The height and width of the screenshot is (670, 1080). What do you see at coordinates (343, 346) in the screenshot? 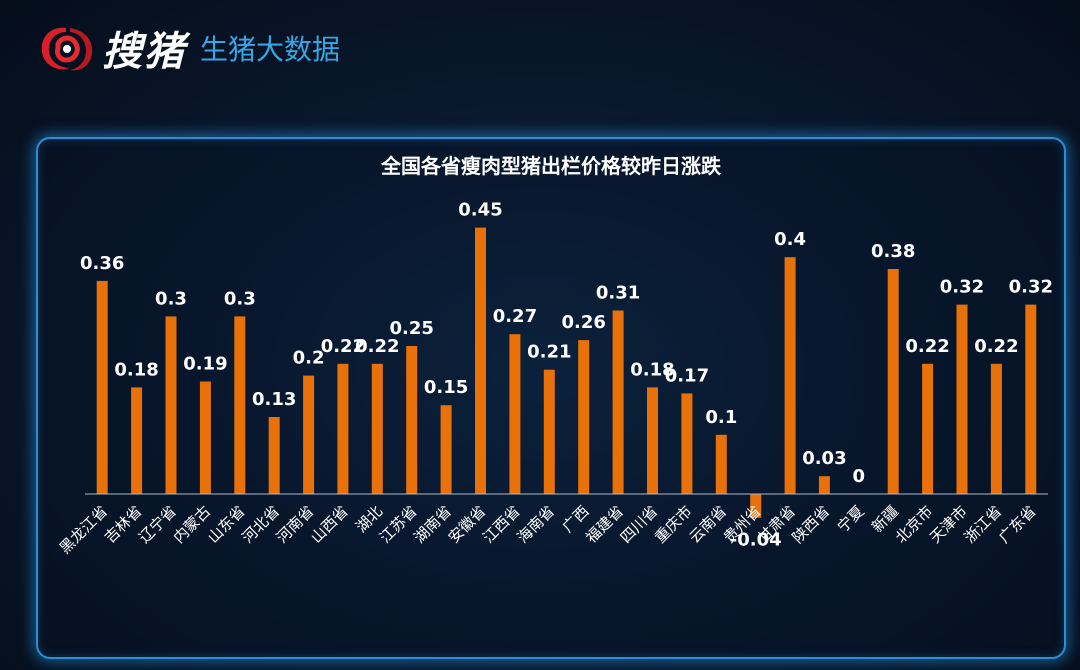
I see `data-label-8: 0.22` at bounding box center [343, 346].